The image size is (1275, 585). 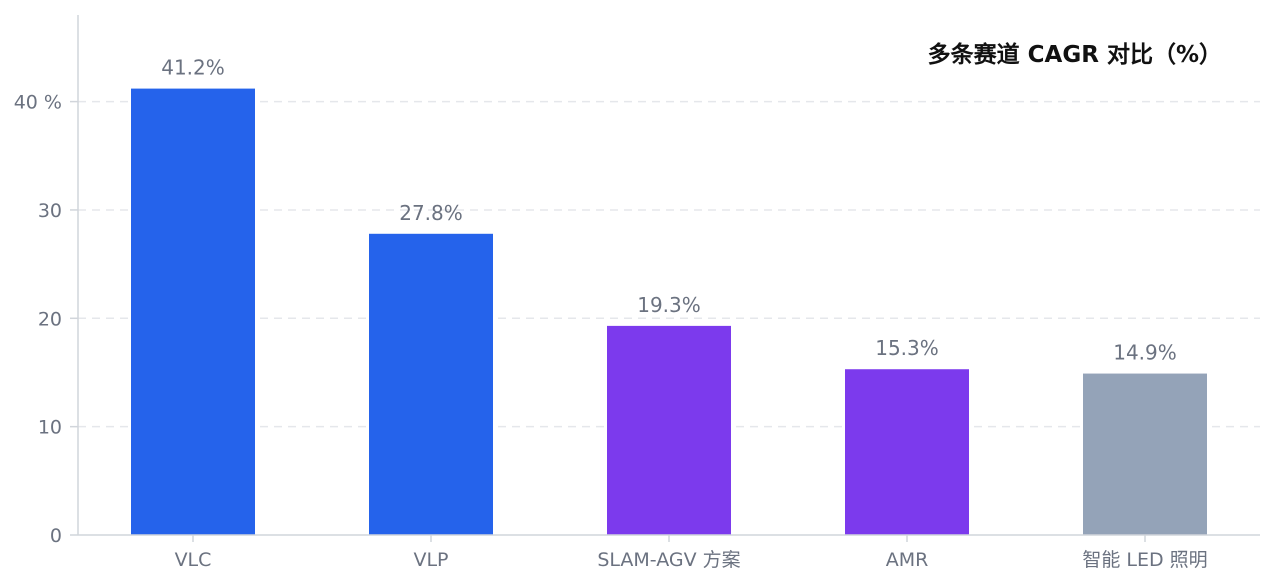 I want to click on y-tick-label: 40 %, so click(x=38, y=103).